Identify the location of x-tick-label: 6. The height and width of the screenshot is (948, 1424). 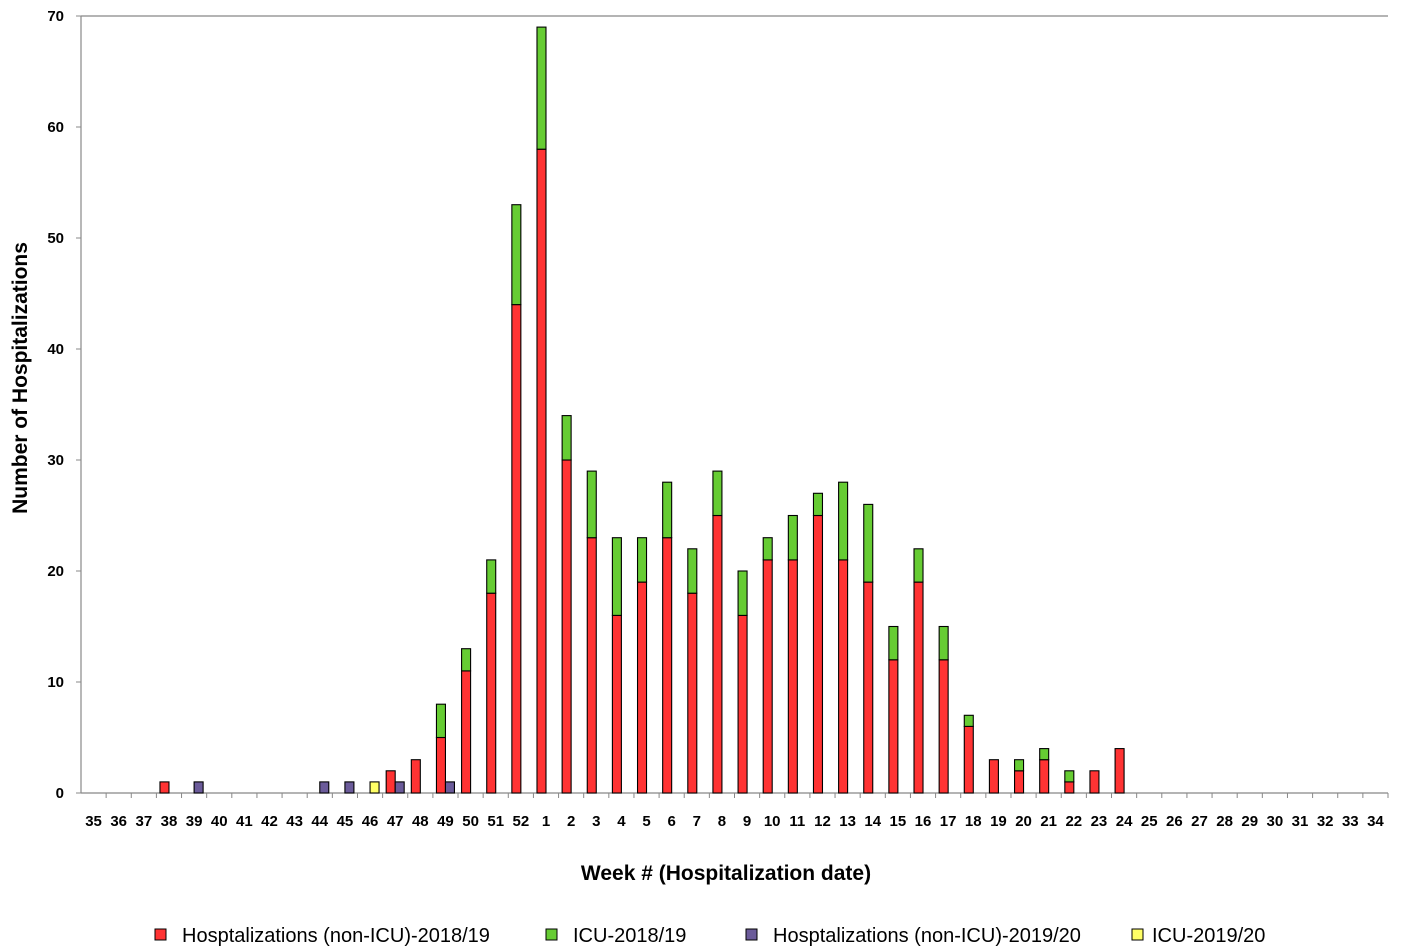
(671, 821).